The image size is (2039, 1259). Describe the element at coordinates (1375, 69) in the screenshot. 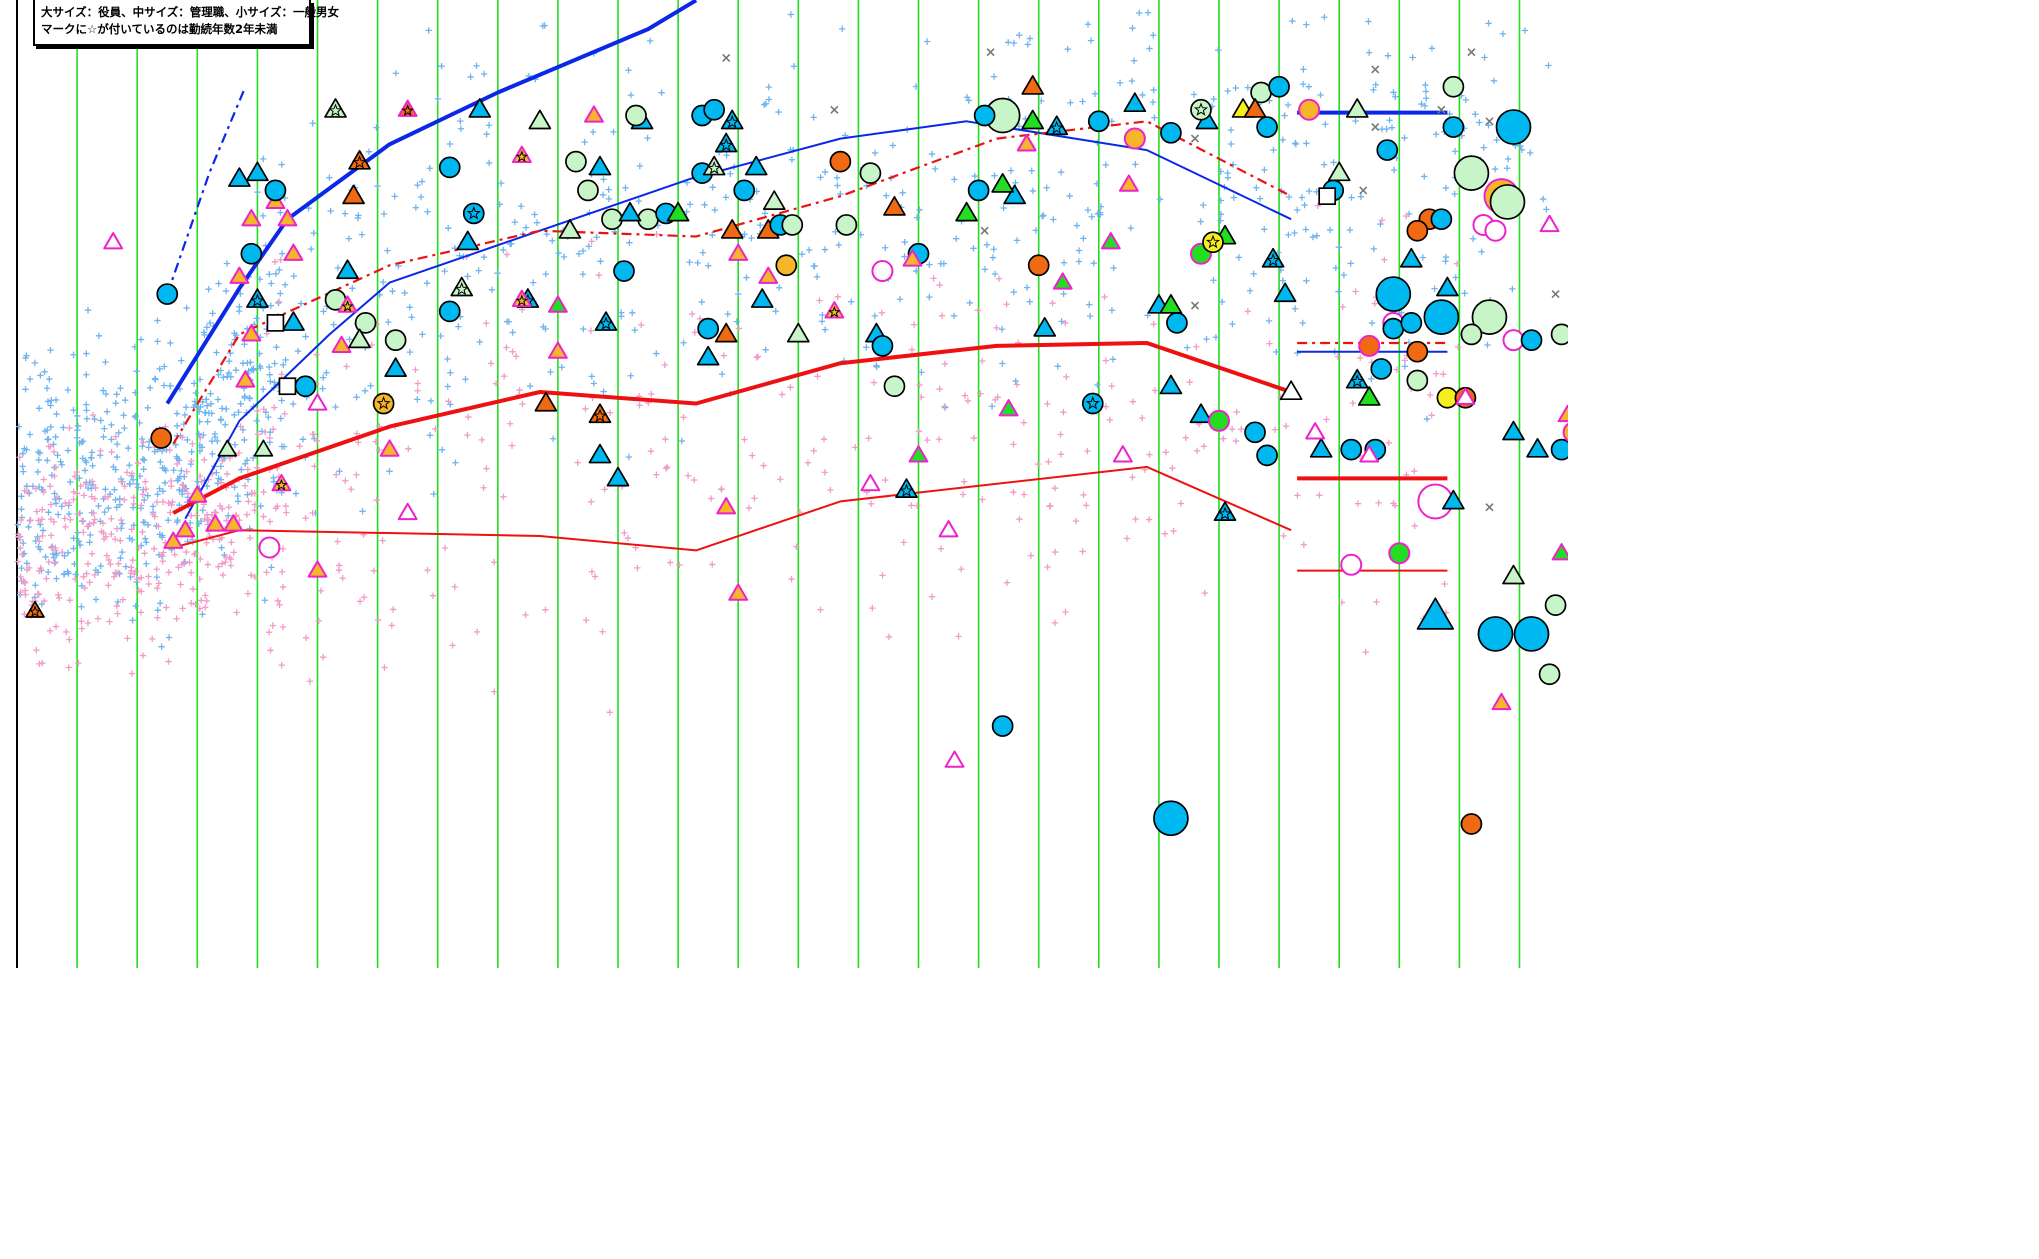

I see `cross-marker` at that location.